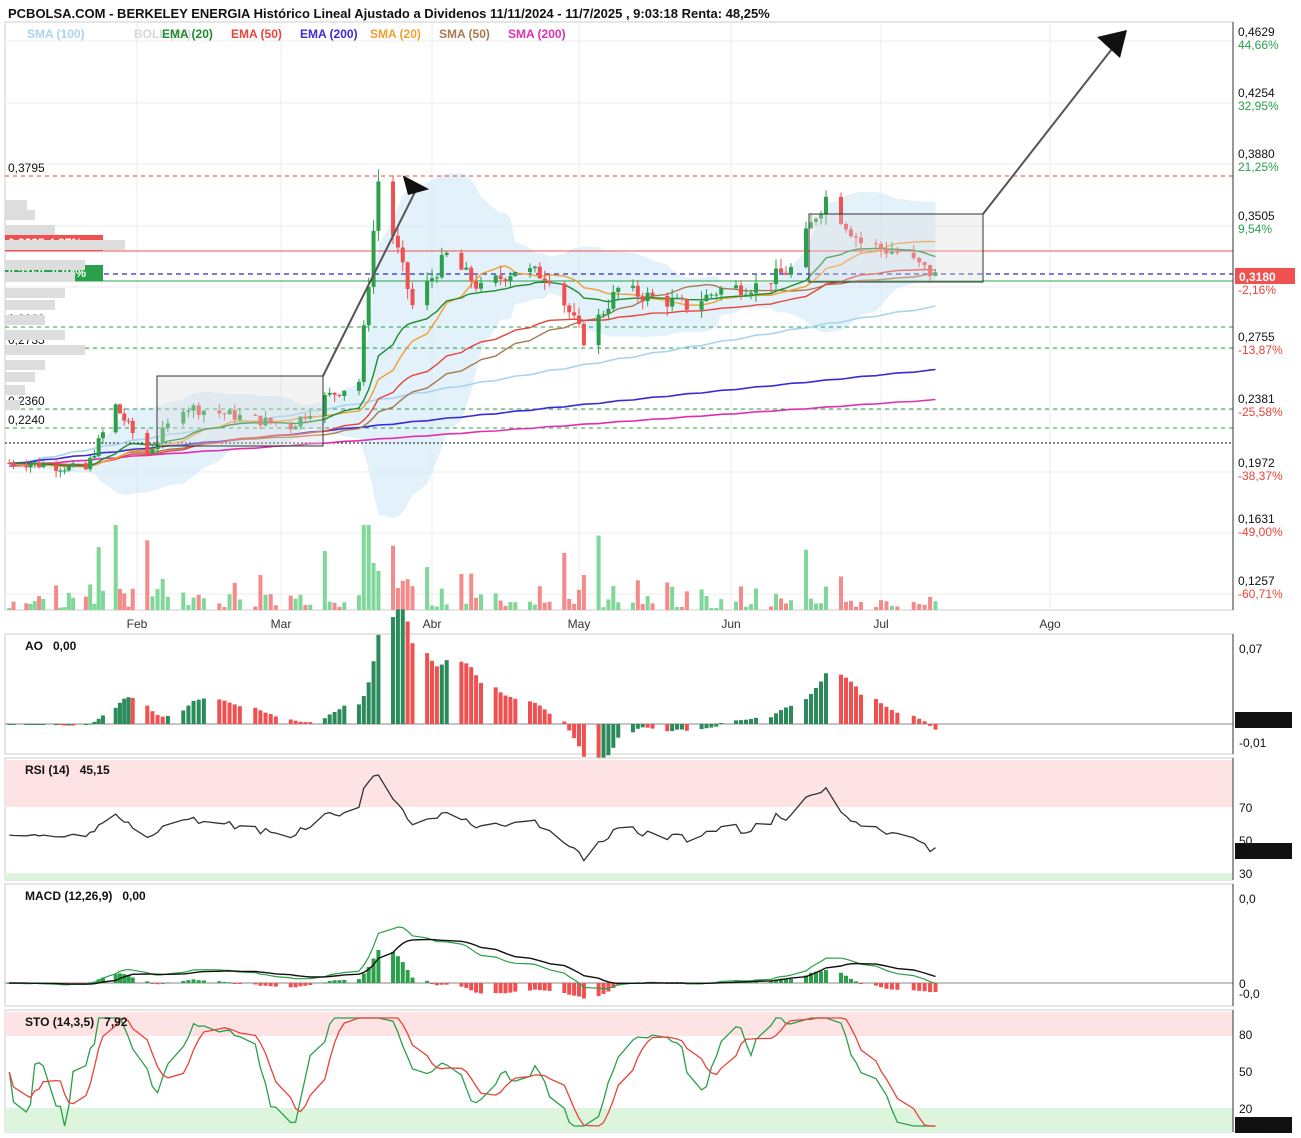 This screenshot has width=1301, height=1138. I want to click on price-tick: 0,4629, so click(1256, 32).